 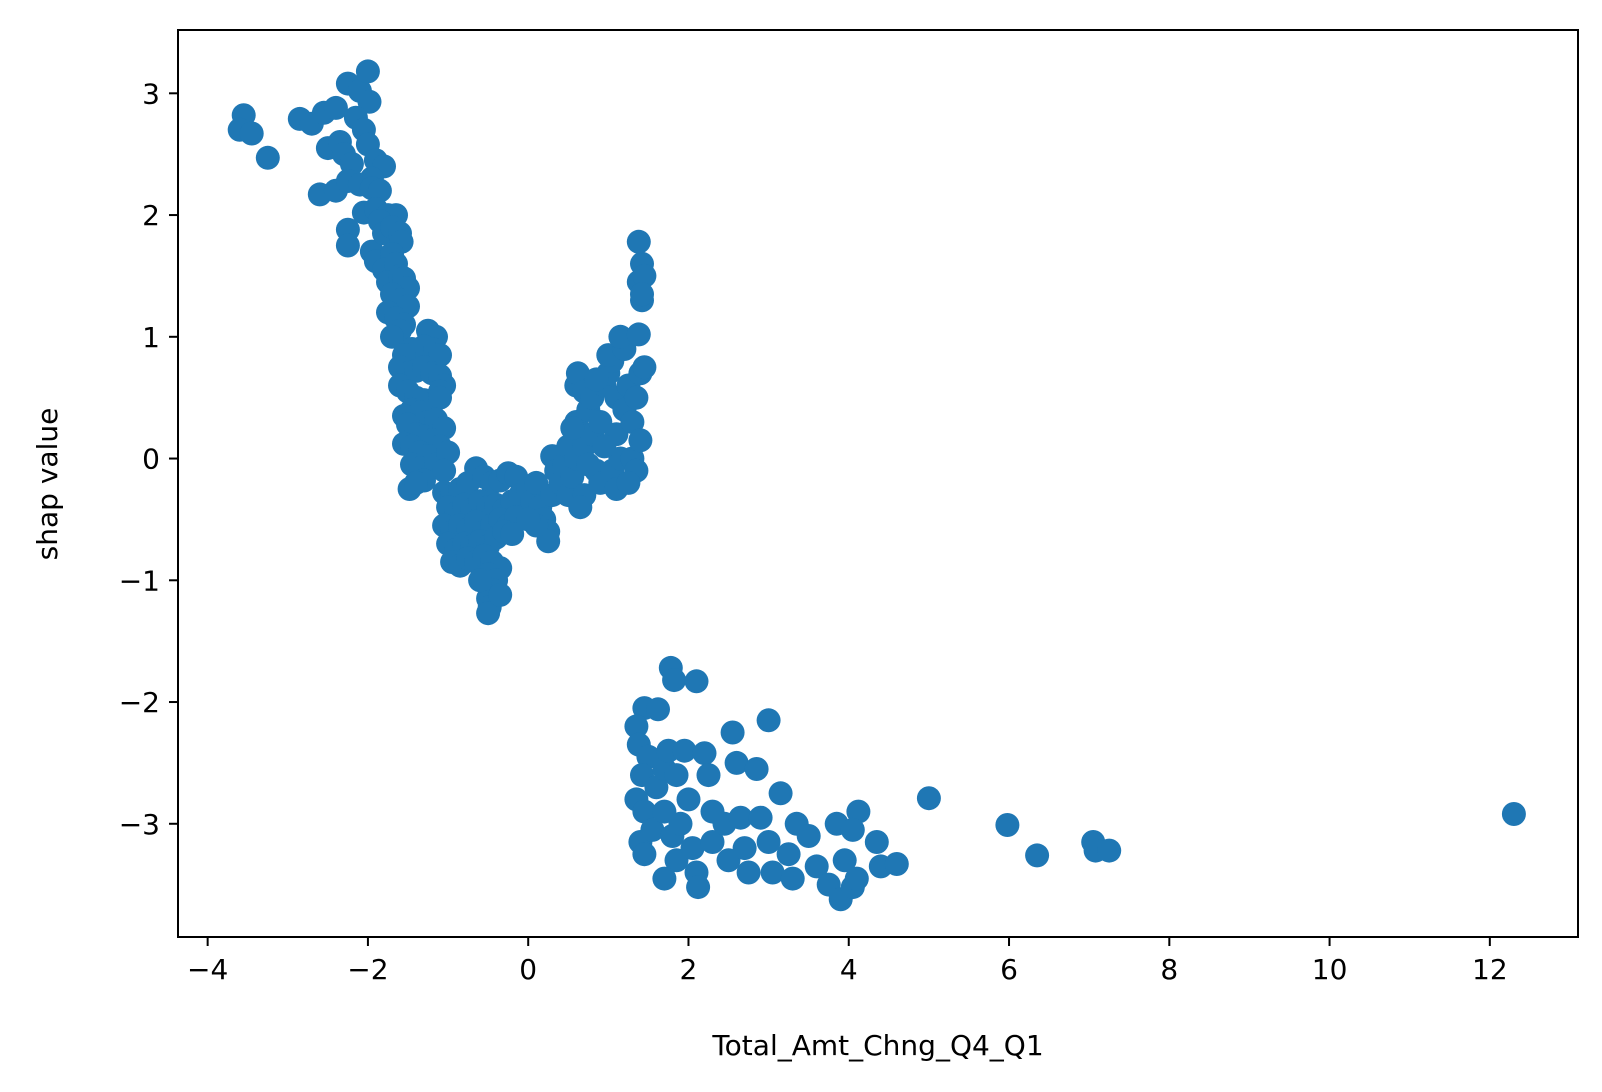 I want to click on y-tick-label: 2, so click(x=151, y=215).